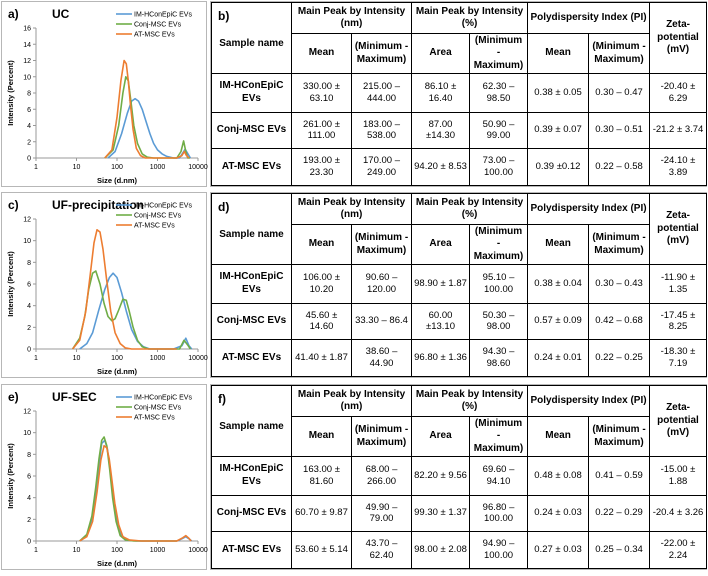 This screenshot has width=708, height=576. I want to click on cell-area-minmax: 73.00 – 100.00, so click(499, 167).